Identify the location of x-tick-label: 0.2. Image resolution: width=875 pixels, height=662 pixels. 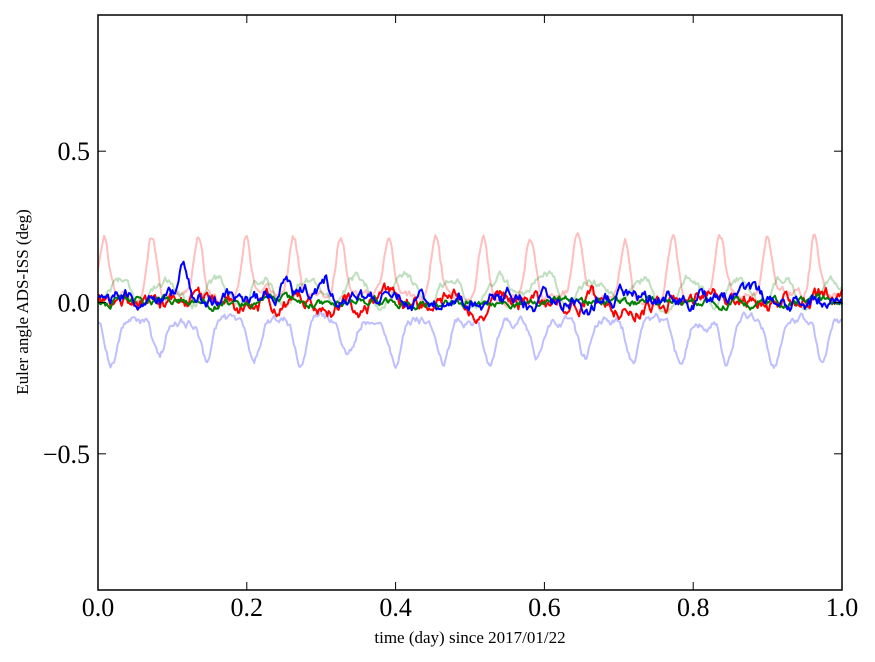
(247, 607).